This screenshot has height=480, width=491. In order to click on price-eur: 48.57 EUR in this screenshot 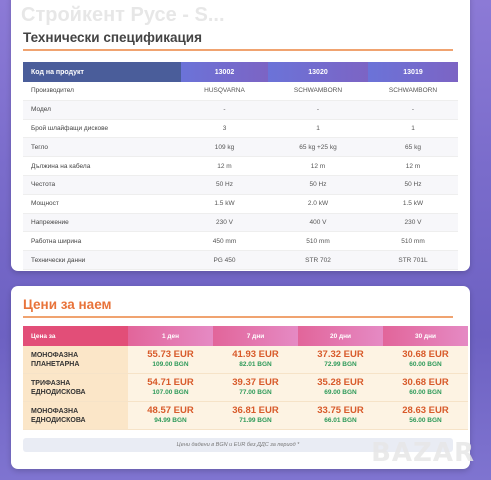, I will do `click(170, 410)`.